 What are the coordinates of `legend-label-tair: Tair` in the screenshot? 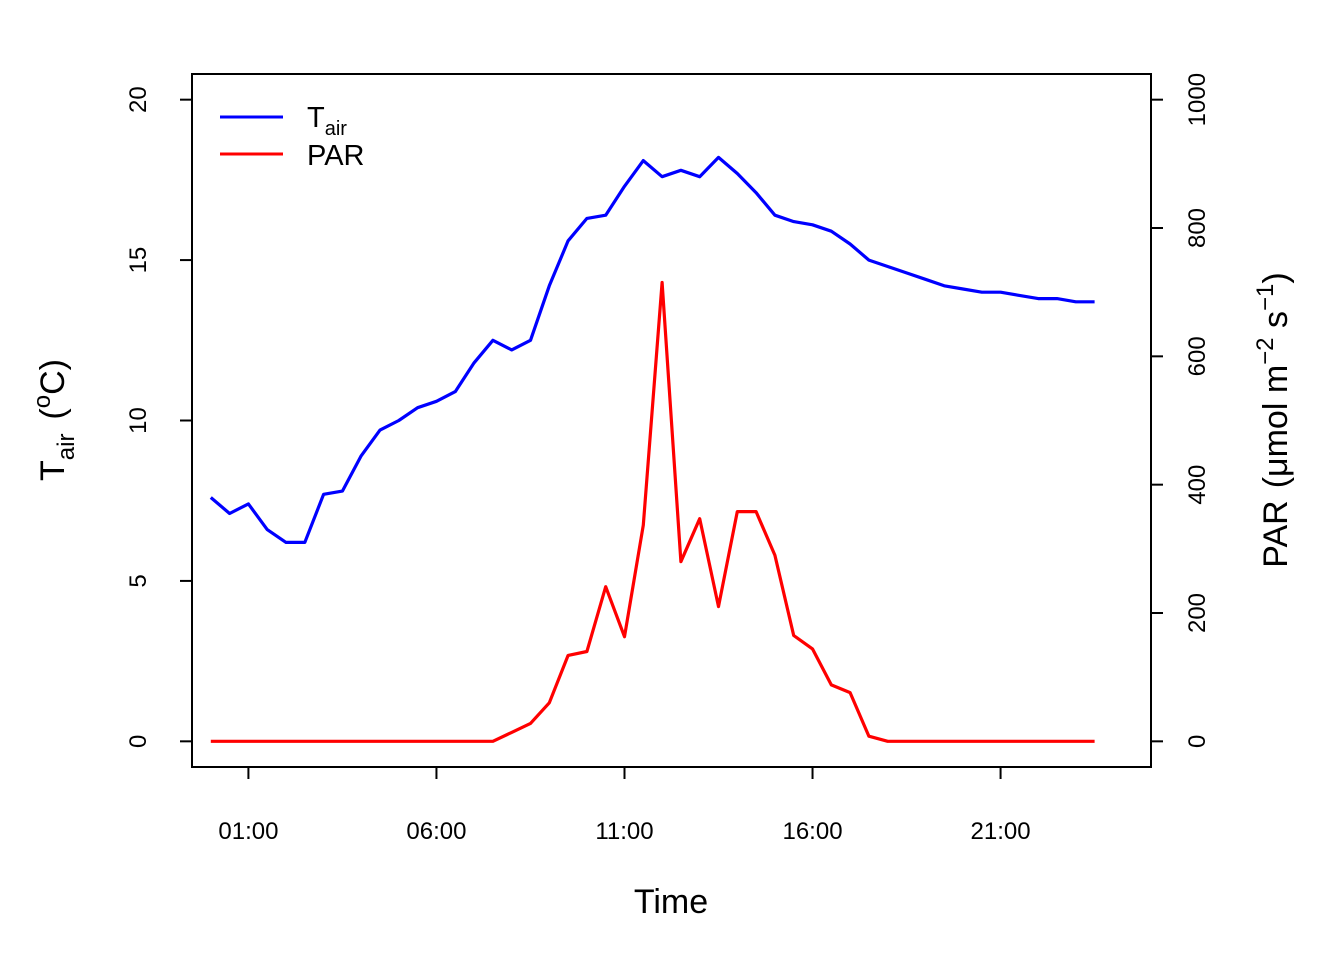 It's located at (327, 121).